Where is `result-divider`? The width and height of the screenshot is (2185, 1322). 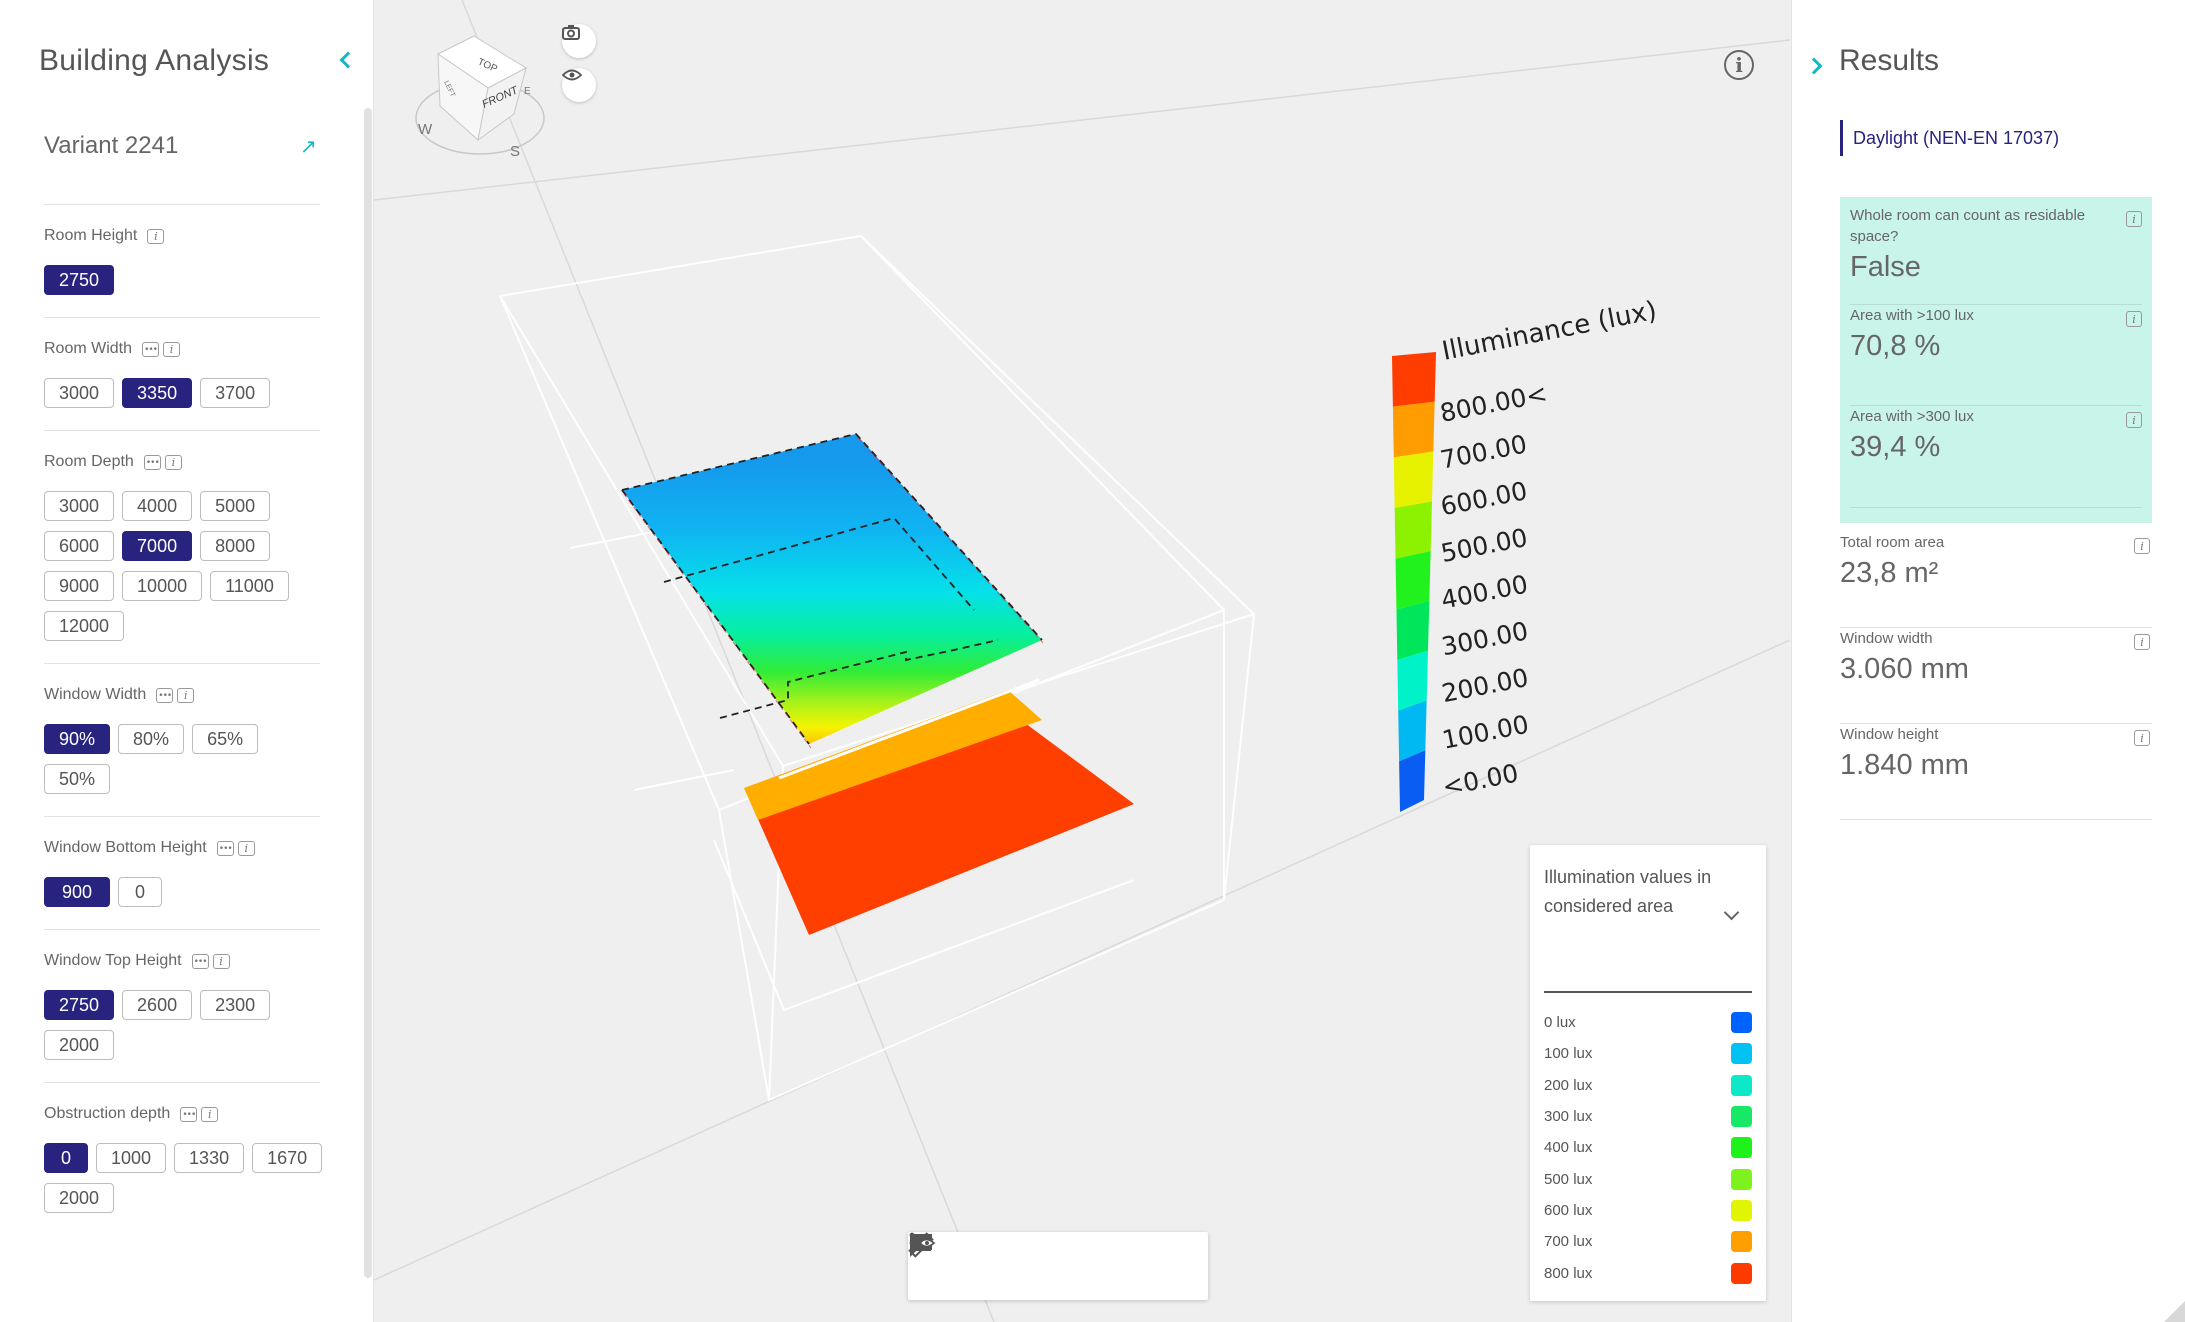 result-divider is located at coordinates (1996, 507).